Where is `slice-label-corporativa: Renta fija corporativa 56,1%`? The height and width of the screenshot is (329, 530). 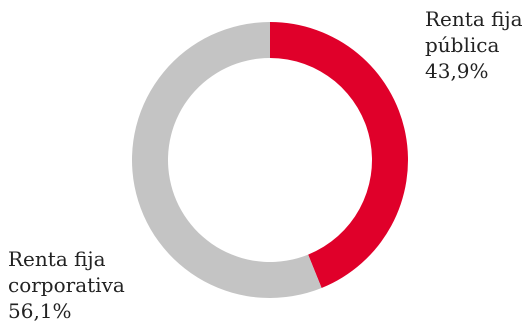 slice-label-corporativa: Renta fija corporativa 56,1% is located at coordinates (69, 285).